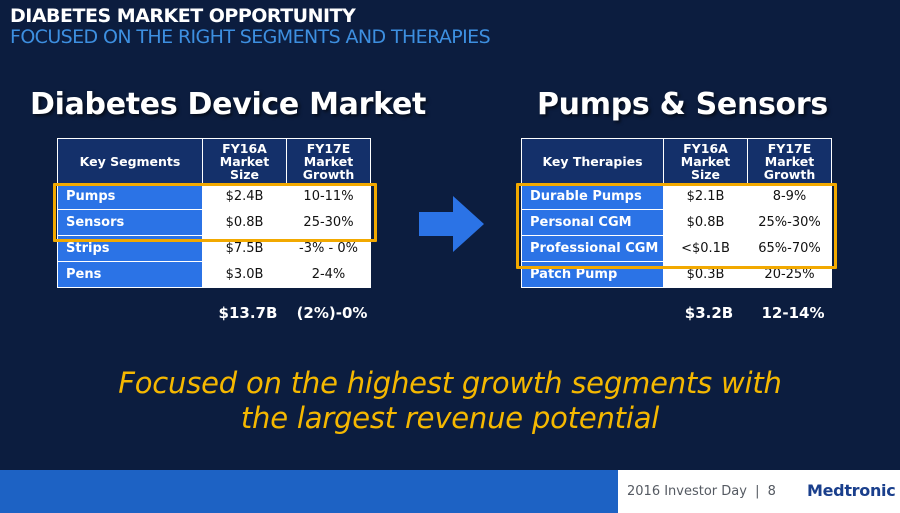 Image resolution: width=900 pixels, height=513 pixels. I want to click on right-arrow-icon, so click(451, 224).